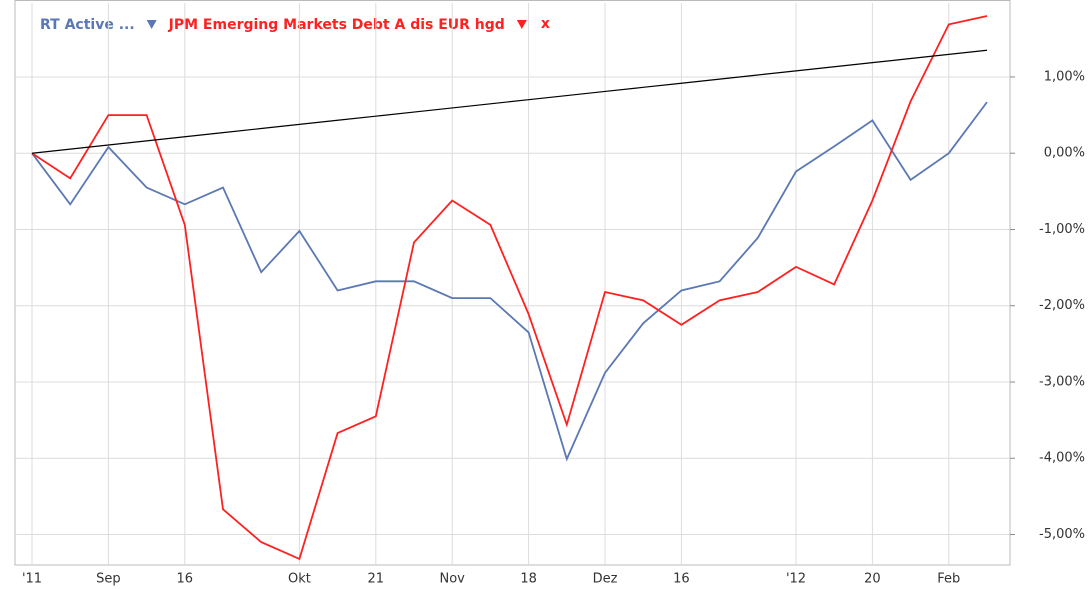  What do you see at coordinates (948, 579) in the screenshot?
I see `x-tick-label: Feb` at bounding box center [948, 579].